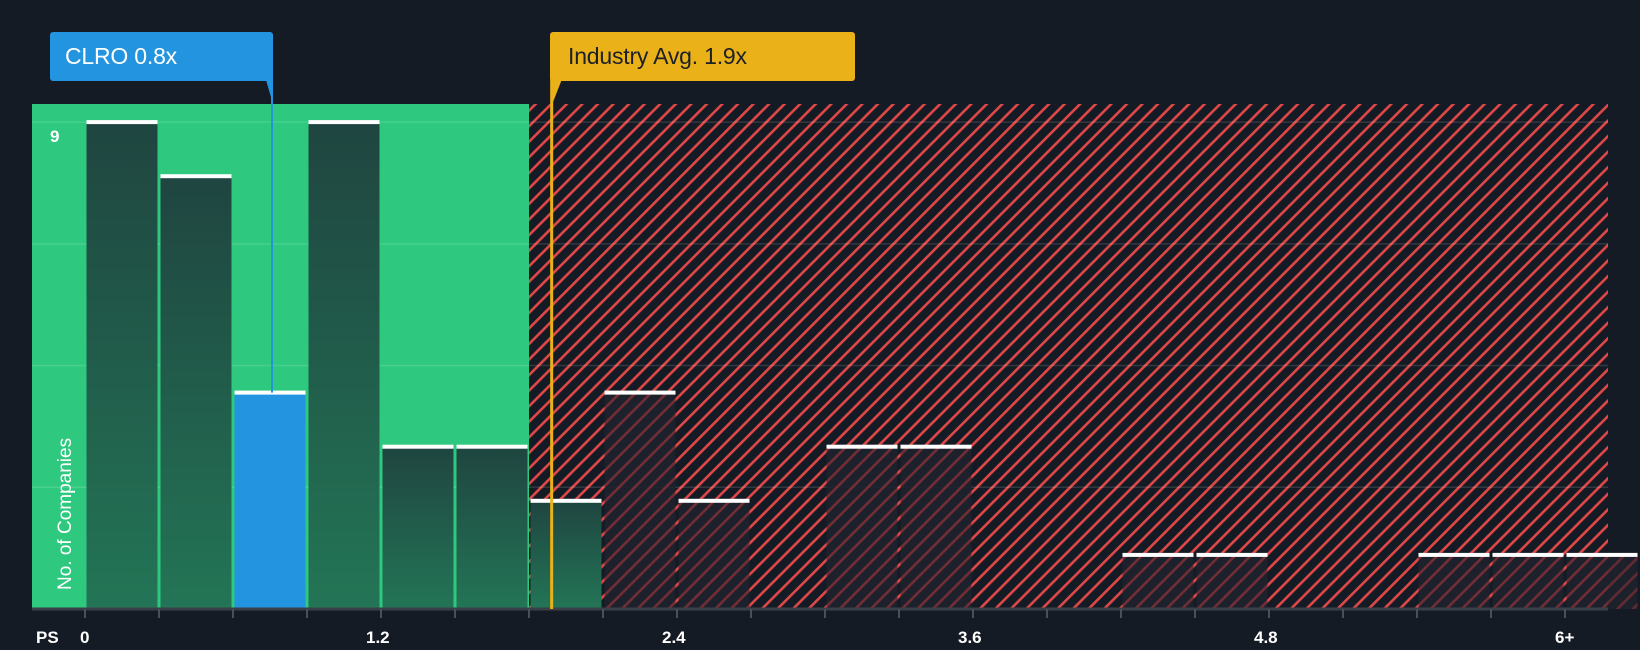 This screenshot has width=1640, height=650. Describe the element at coordinates (820, 612) in the screenshot. I see `x-axis` at that location.